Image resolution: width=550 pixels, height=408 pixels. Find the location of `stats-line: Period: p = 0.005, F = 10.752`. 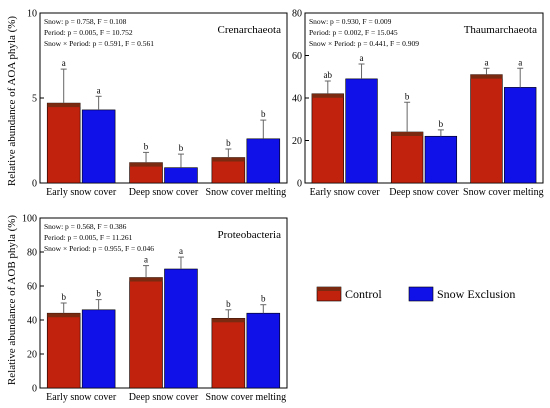

stats-line: Period: p = 0.005, F = 10.752 is located at coordinates (88, 32).